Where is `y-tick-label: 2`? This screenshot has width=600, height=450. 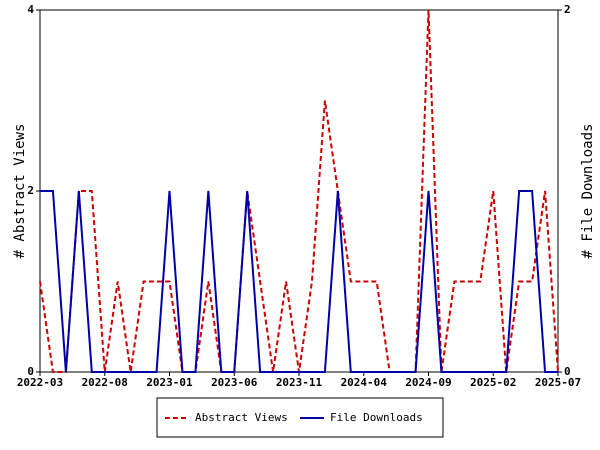 y-tick-label: 2 is located at coordinates (30, 190).